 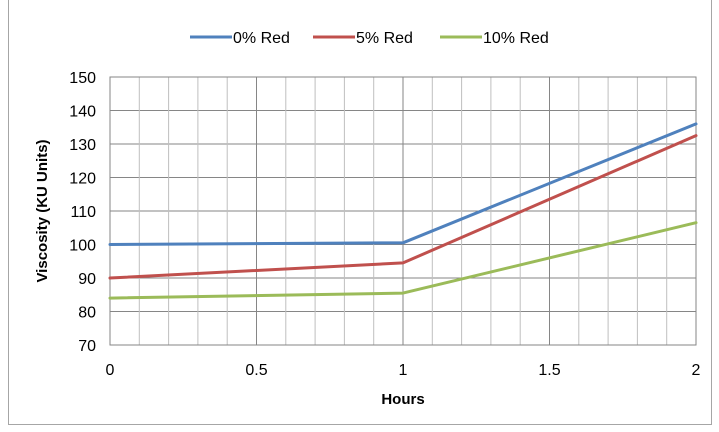 What do you see at coordinates (87, 313) in the screenshot?
I see `y-tick-label: 80` at bounding box center [87, 313].